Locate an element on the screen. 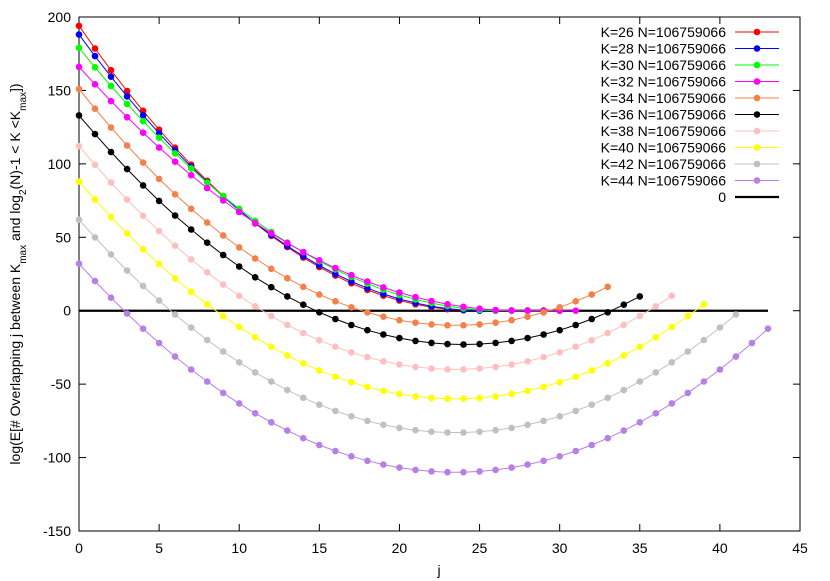 The height and width of the screenshot is (581, 830). y-axis-label-part: and log is located at coordinates (15, 220).